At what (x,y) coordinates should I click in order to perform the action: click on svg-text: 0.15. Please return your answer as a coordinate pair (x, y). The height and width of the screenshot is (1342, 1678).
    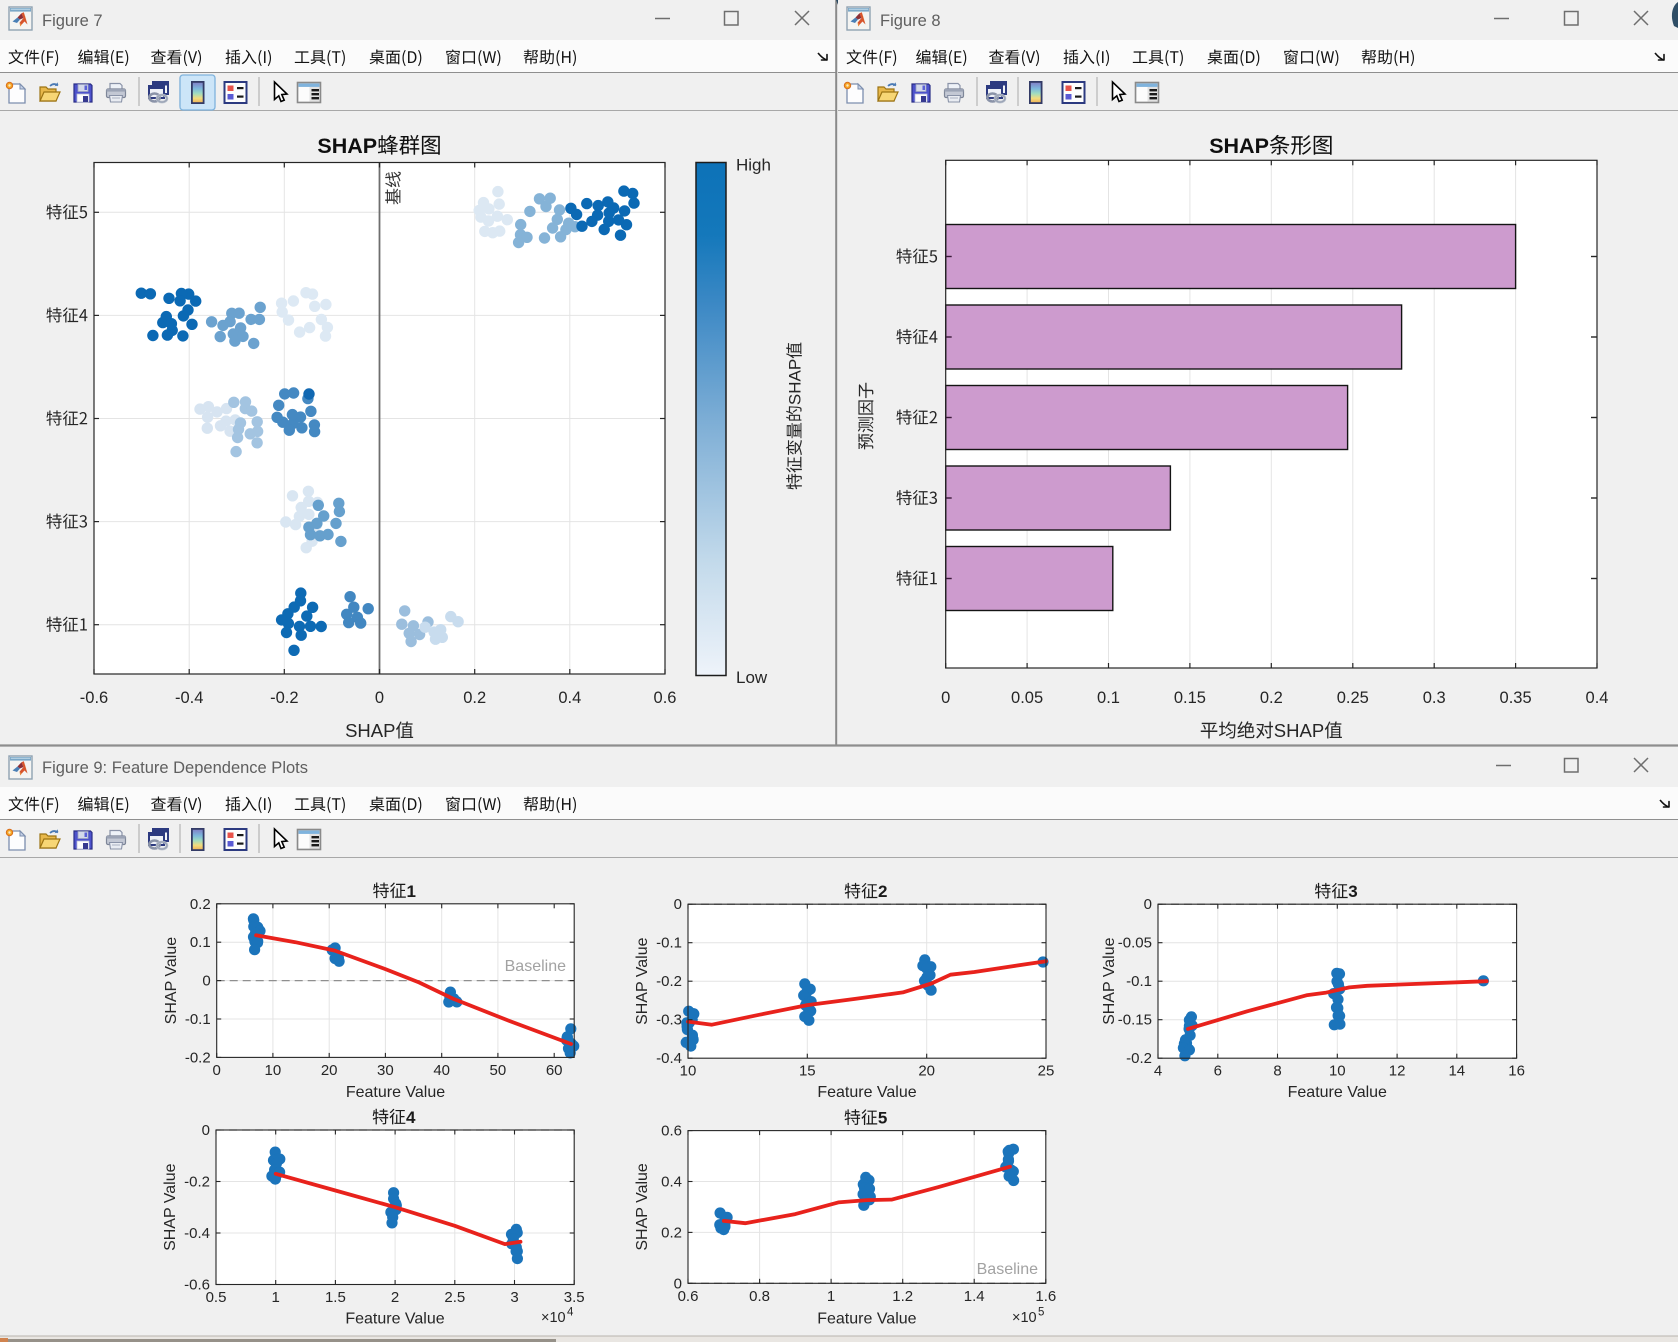
    Looking at the image, I should click on (1190, 698).